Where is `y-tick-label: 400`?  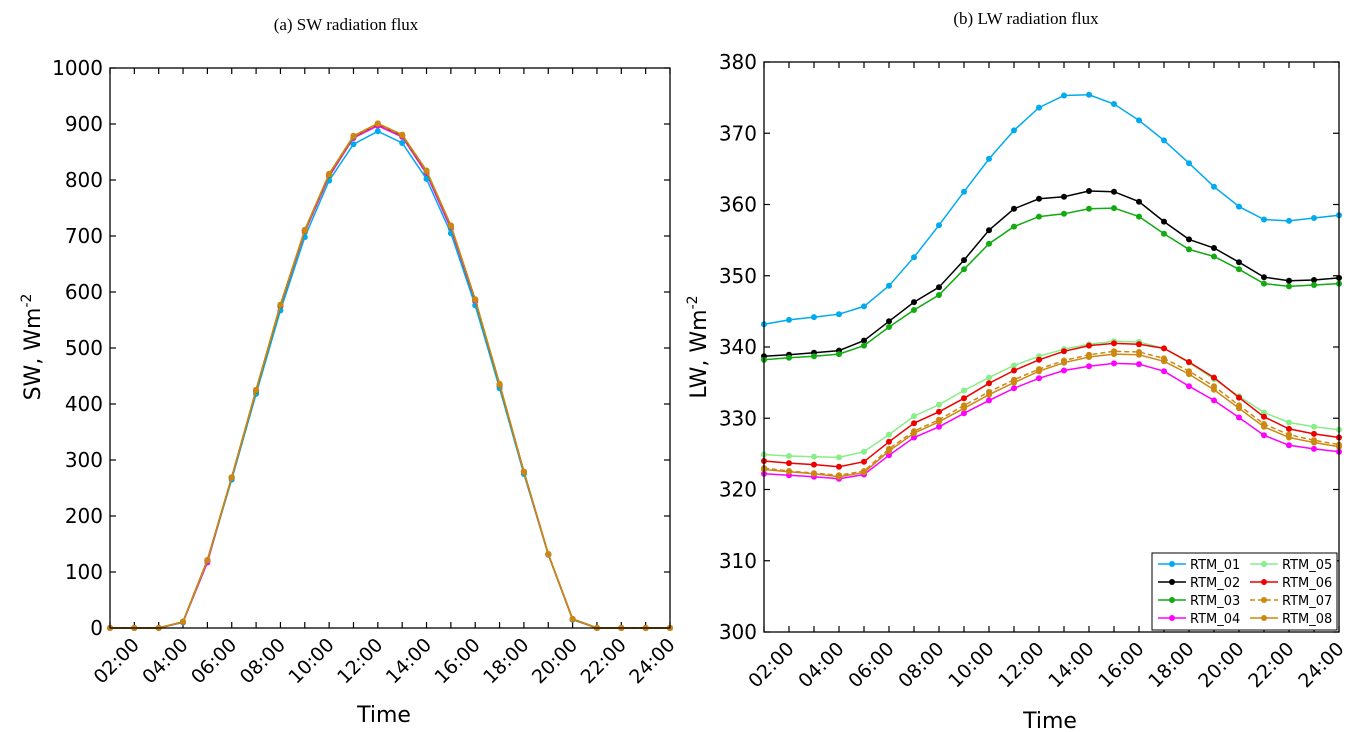 y-tick-label: 400 is located at coordinates (84, 404).